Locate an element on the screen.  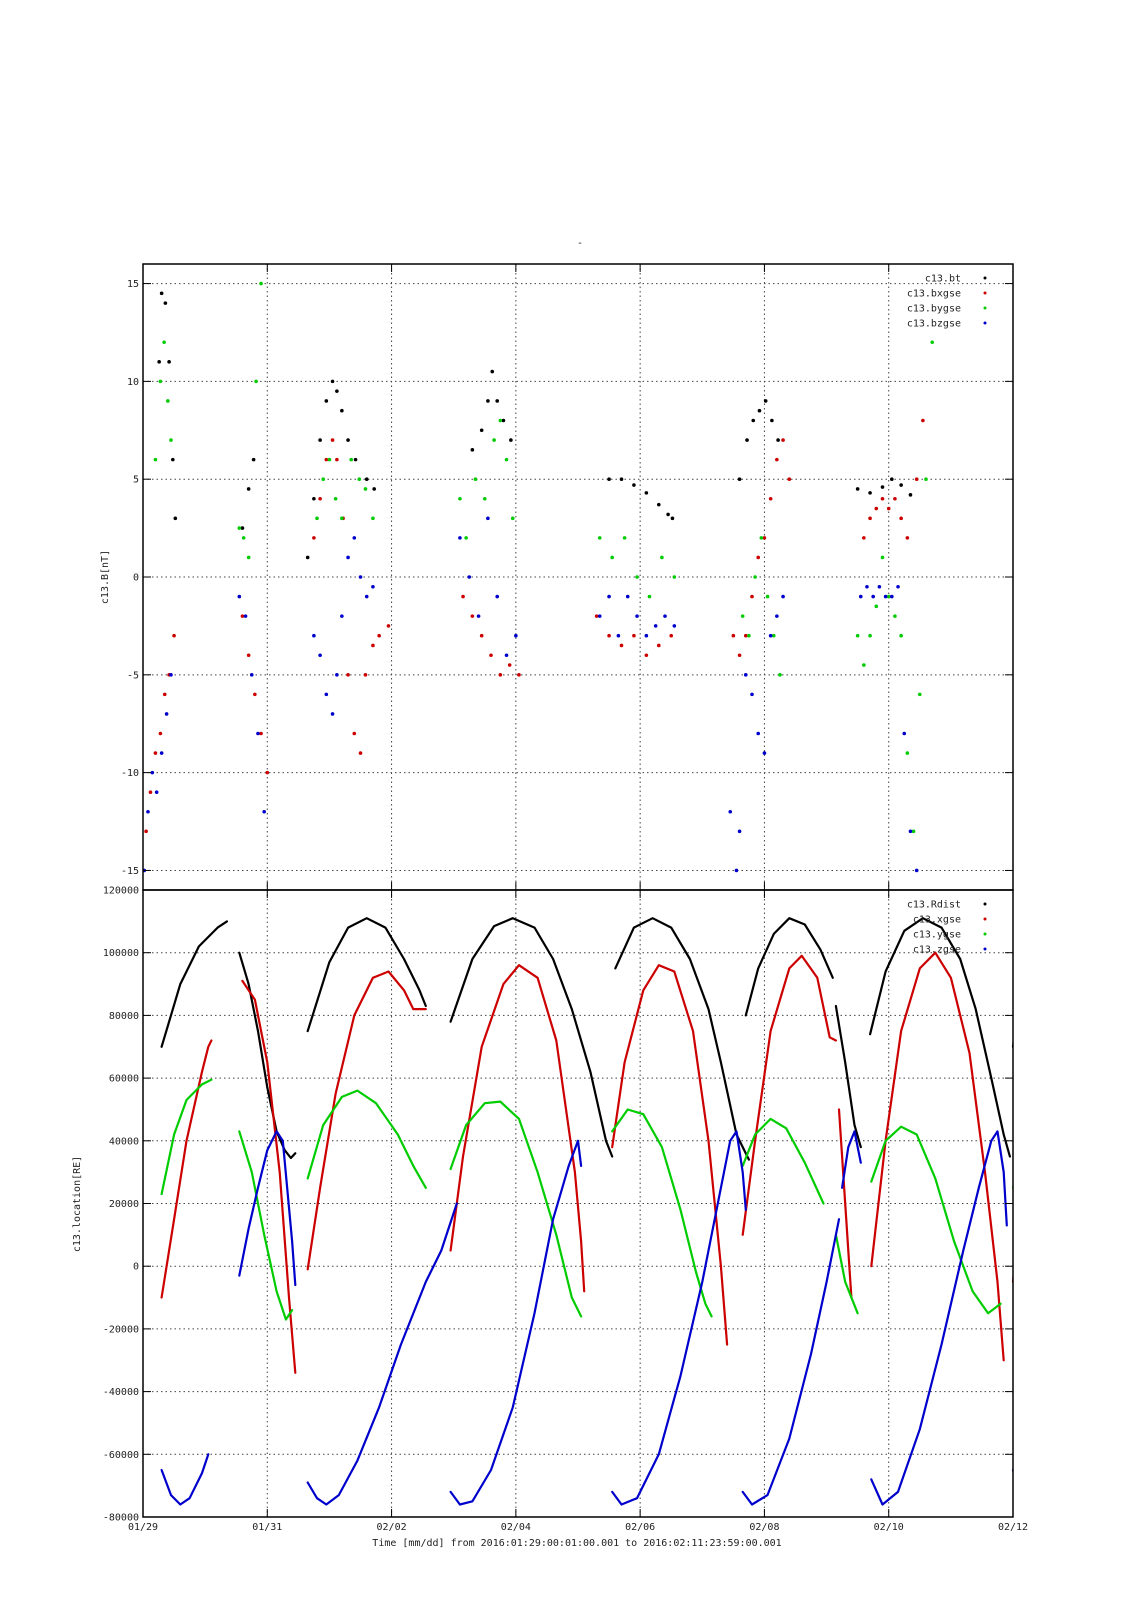
x-tick-label: 01/31 is located at coordinates (267, 1527).